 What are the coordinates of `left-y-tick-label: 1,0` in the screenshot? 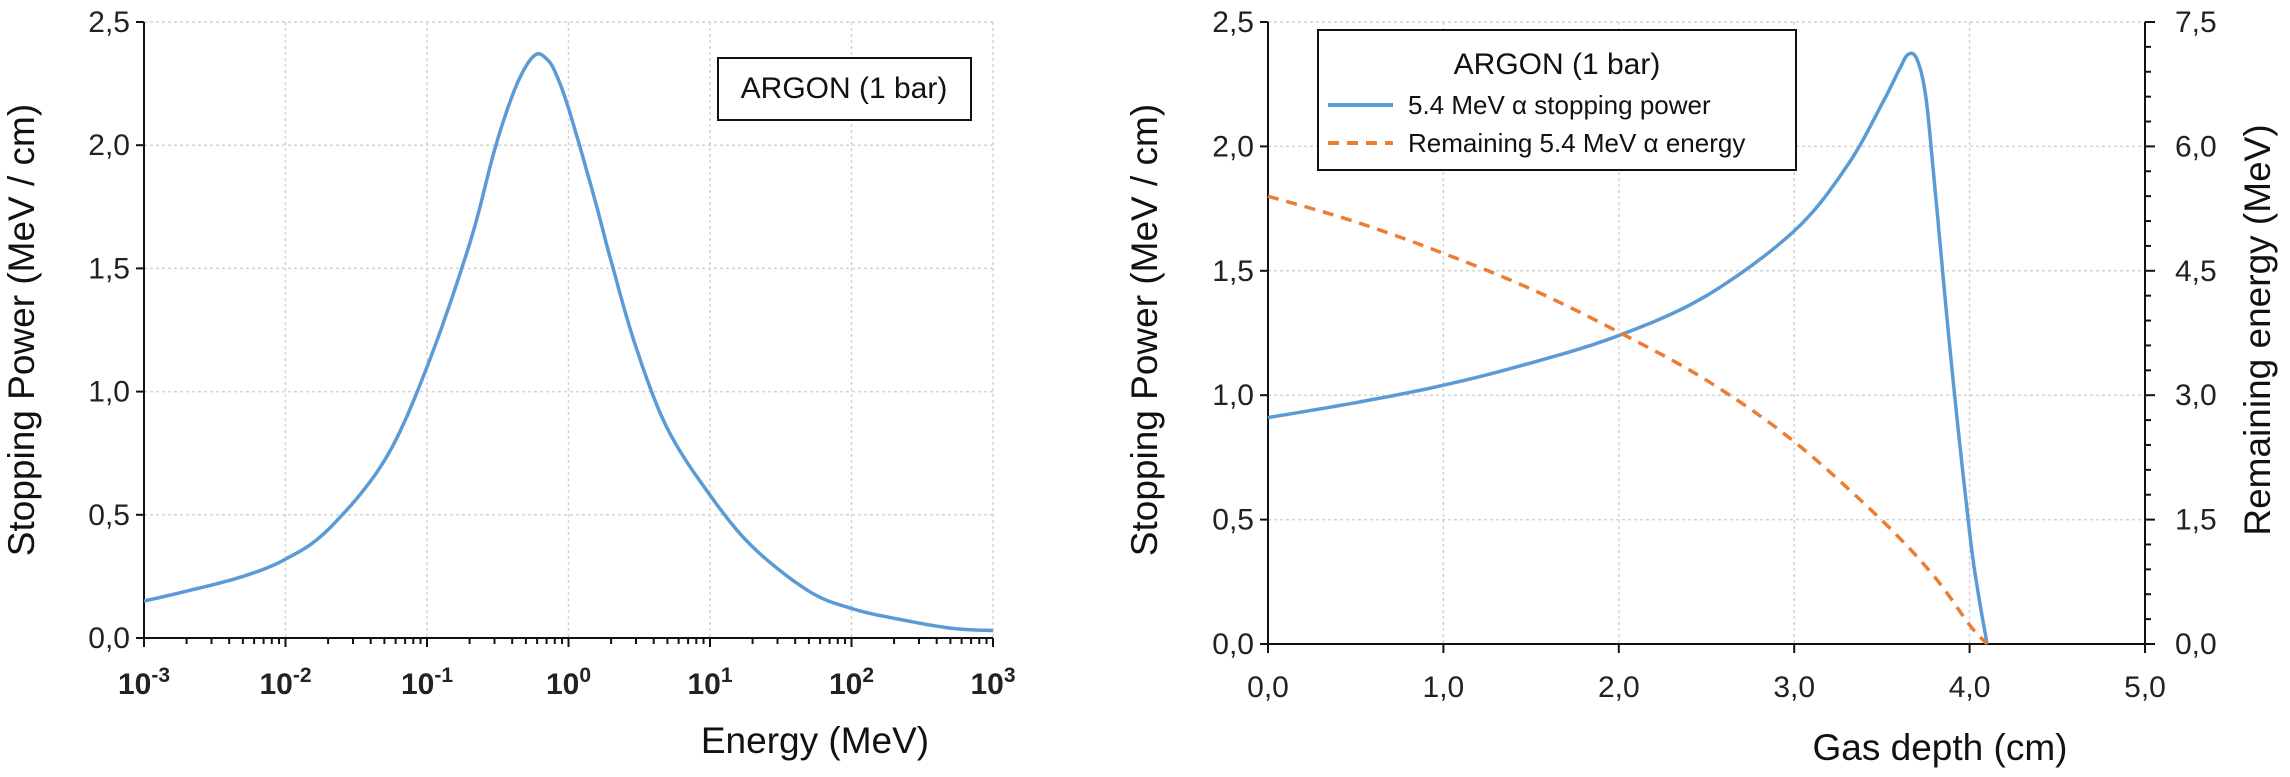 It's located at (109, 392).